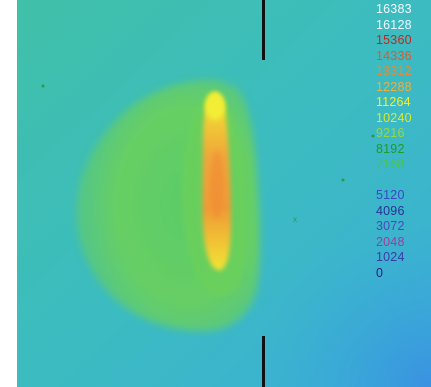 This screenshot has height=387, width=431. I want to click on colorbar-label: 13312, so click(394, 71).